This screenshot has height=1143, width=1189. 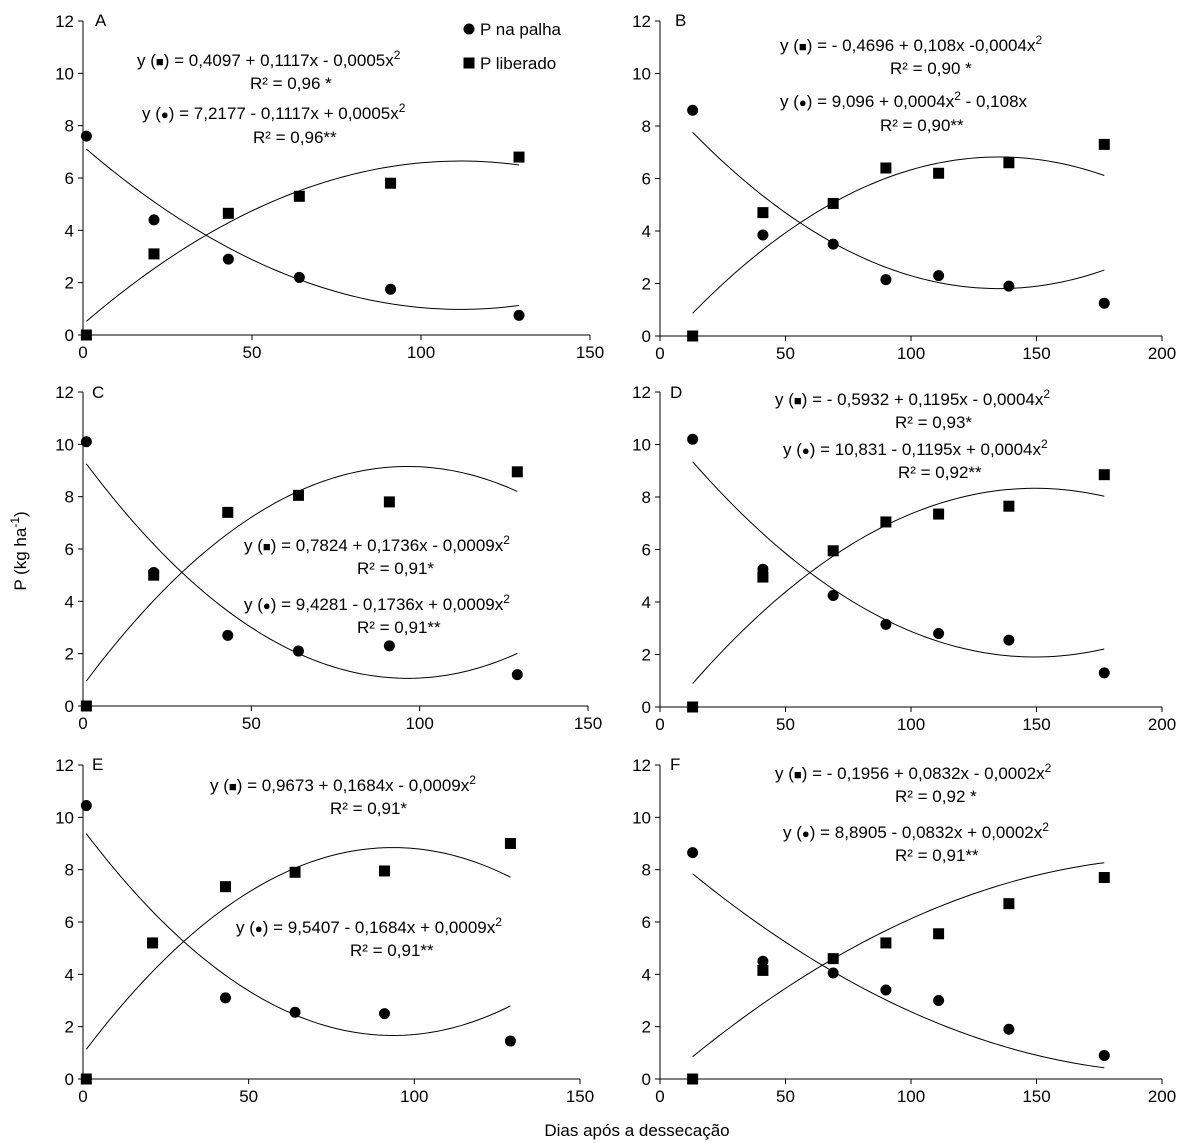 I want to click on equation-d-1: y (■) = - 0,5932 + 0,1195x - 0,0004x2, so click(x=912, y=398).